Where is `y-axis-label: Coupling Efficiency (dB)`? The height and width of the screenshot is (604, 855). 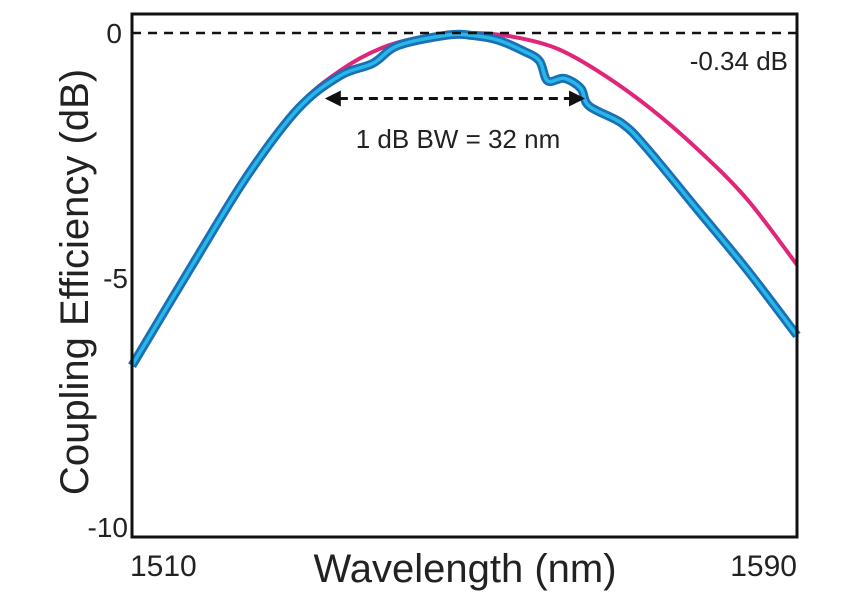
y-axis-label: Coupling Efficiency (dB) is located at coordinates (75, 282).